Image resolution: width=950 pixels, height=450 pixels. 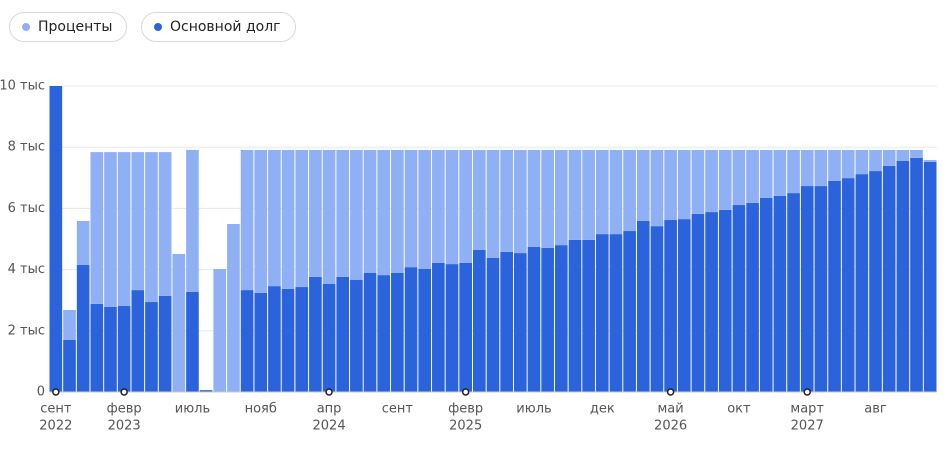 I want to click on x-tick-sublabel: 2027, so click(x=807, y=426).